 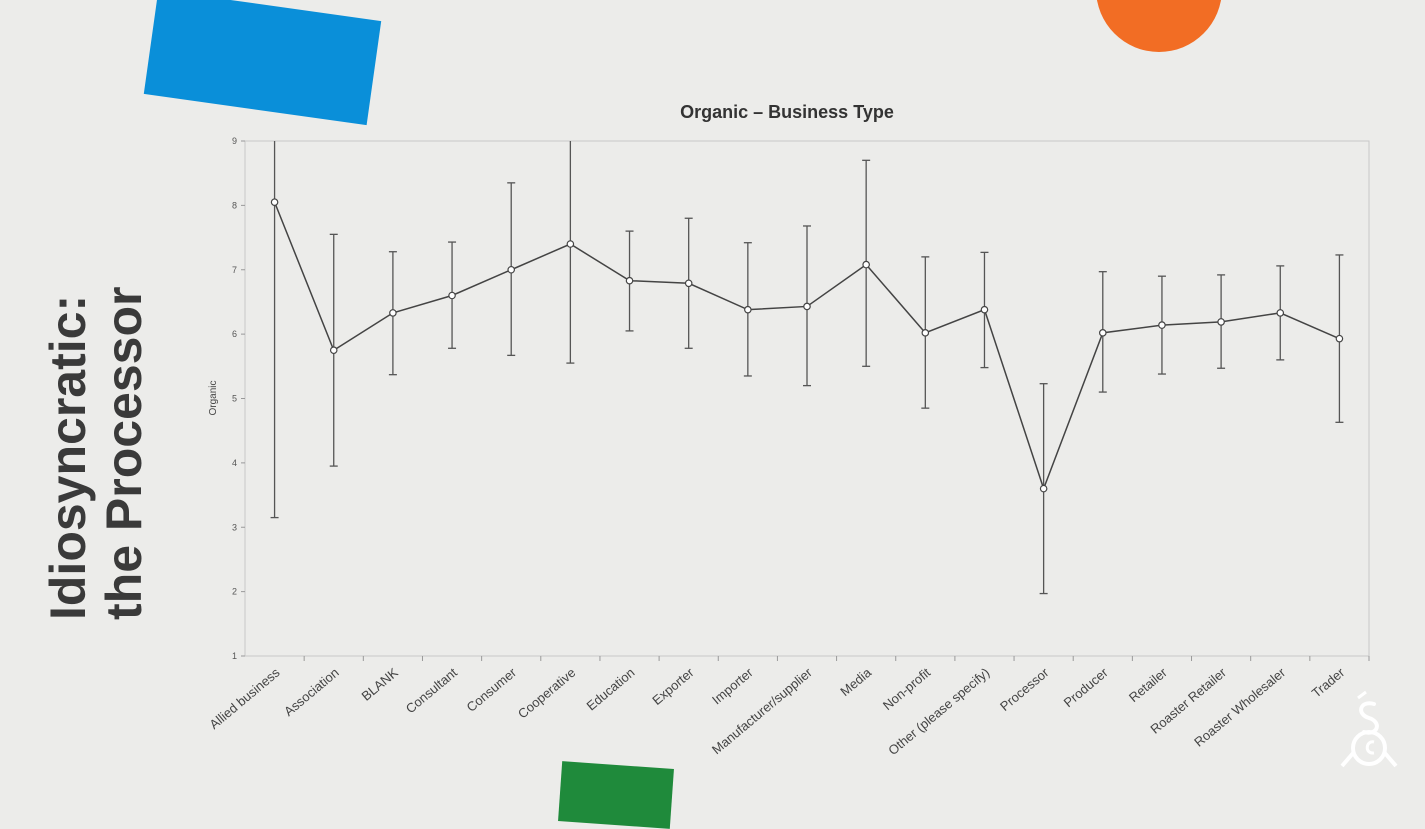 What do you see at coordinates (1369, 729) in the screenshot?
I see `sca-logo-icon` at bounding box center [1369, 729].